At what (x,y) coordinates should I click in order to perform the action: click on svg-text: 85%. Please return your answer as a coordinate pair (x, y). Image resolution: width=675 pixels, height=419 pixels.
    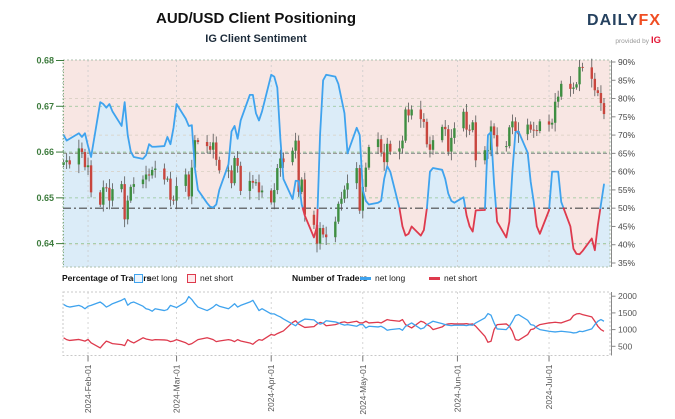
    Looking at the image, I should click on (626, 80).